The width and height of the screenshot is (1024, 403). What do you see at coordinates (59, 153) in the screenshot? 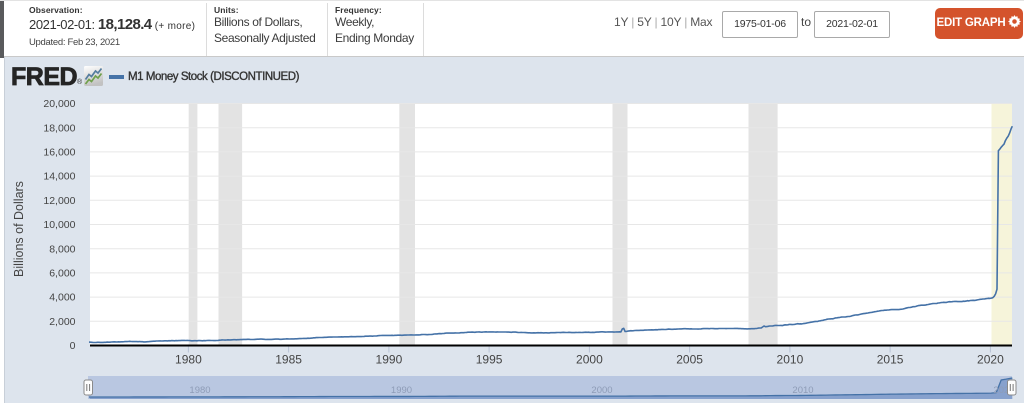
I see `svg-text: 16,000` at bounding box center [59, 153].